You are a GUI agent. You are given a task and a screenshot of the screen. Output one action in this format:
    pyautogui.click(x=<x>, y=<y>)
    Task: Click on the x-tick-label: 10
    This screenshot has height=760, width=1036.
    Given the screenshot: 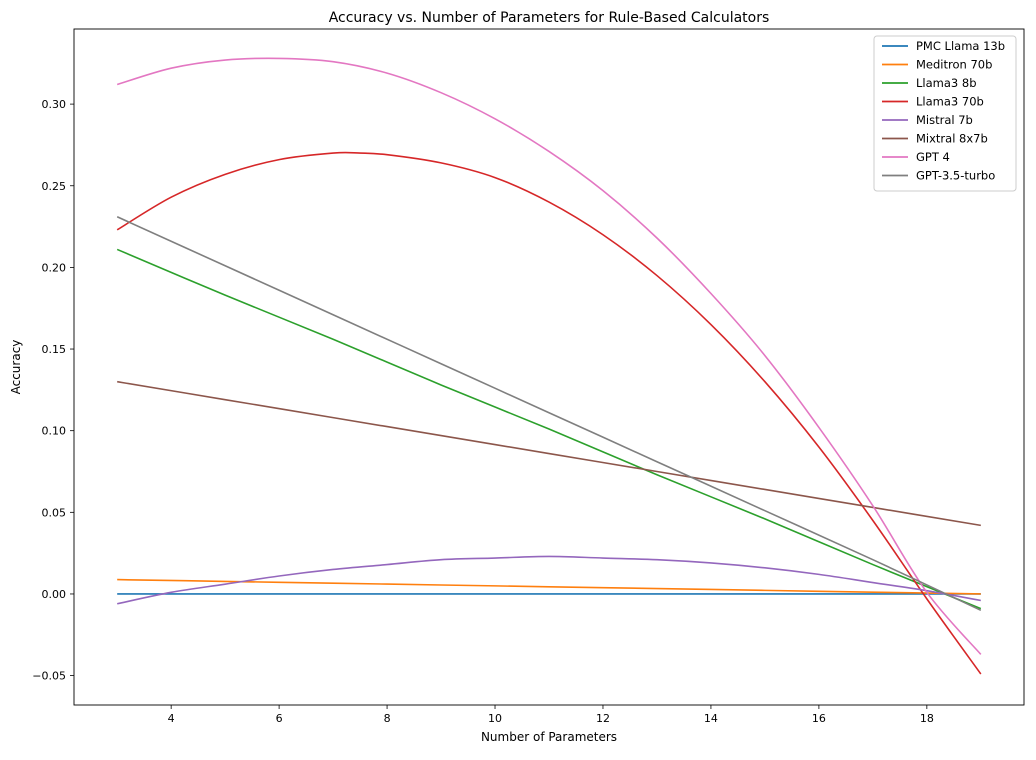 What is the action you would take?
    pyautogui.click(x=495, y=718)
    